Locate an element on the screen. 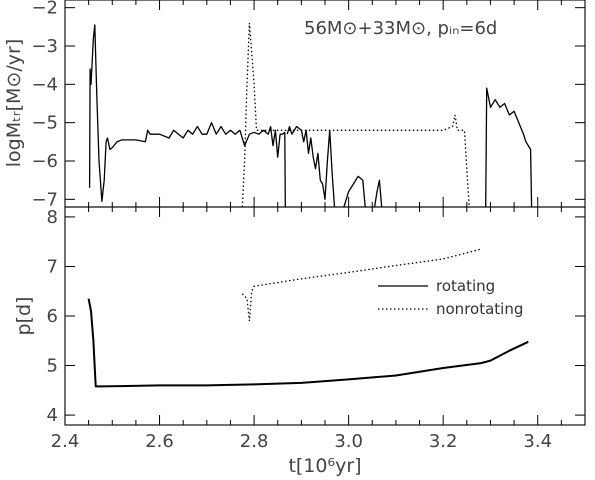  top-ytick-label: −4 is located at coordinates (44, 84).